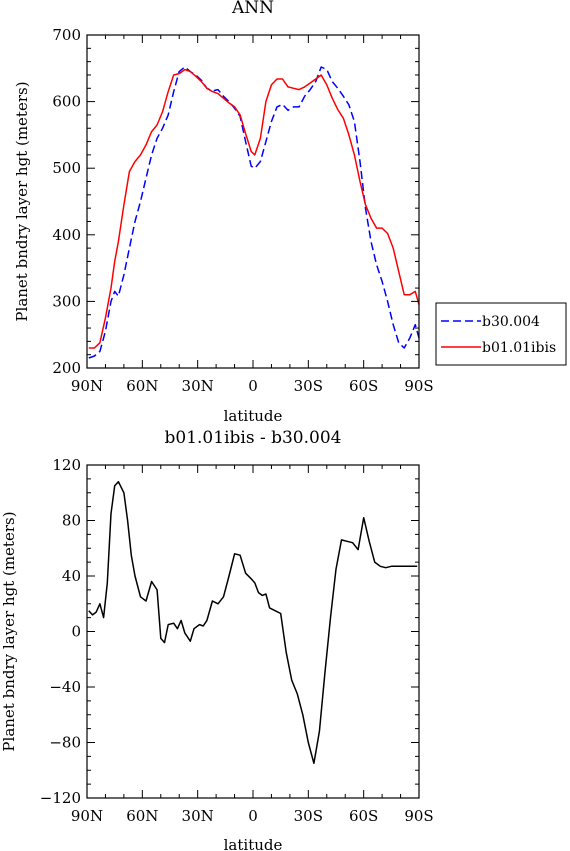 This screenshot has width=570, height=851. I want to click on y-tick-label: 500, so click(66, 168).